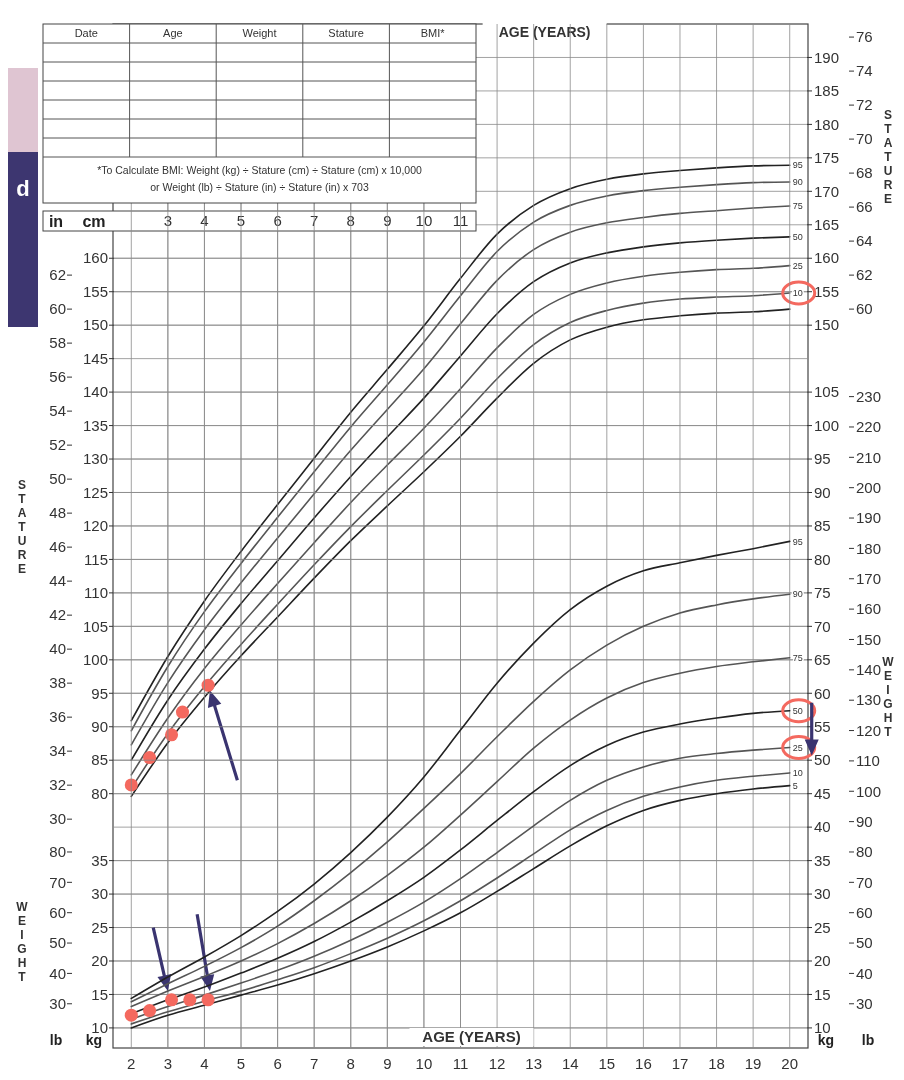 The image size is (904, 1080). I want to click on x-tick-label: 18, so click(716, 1064).